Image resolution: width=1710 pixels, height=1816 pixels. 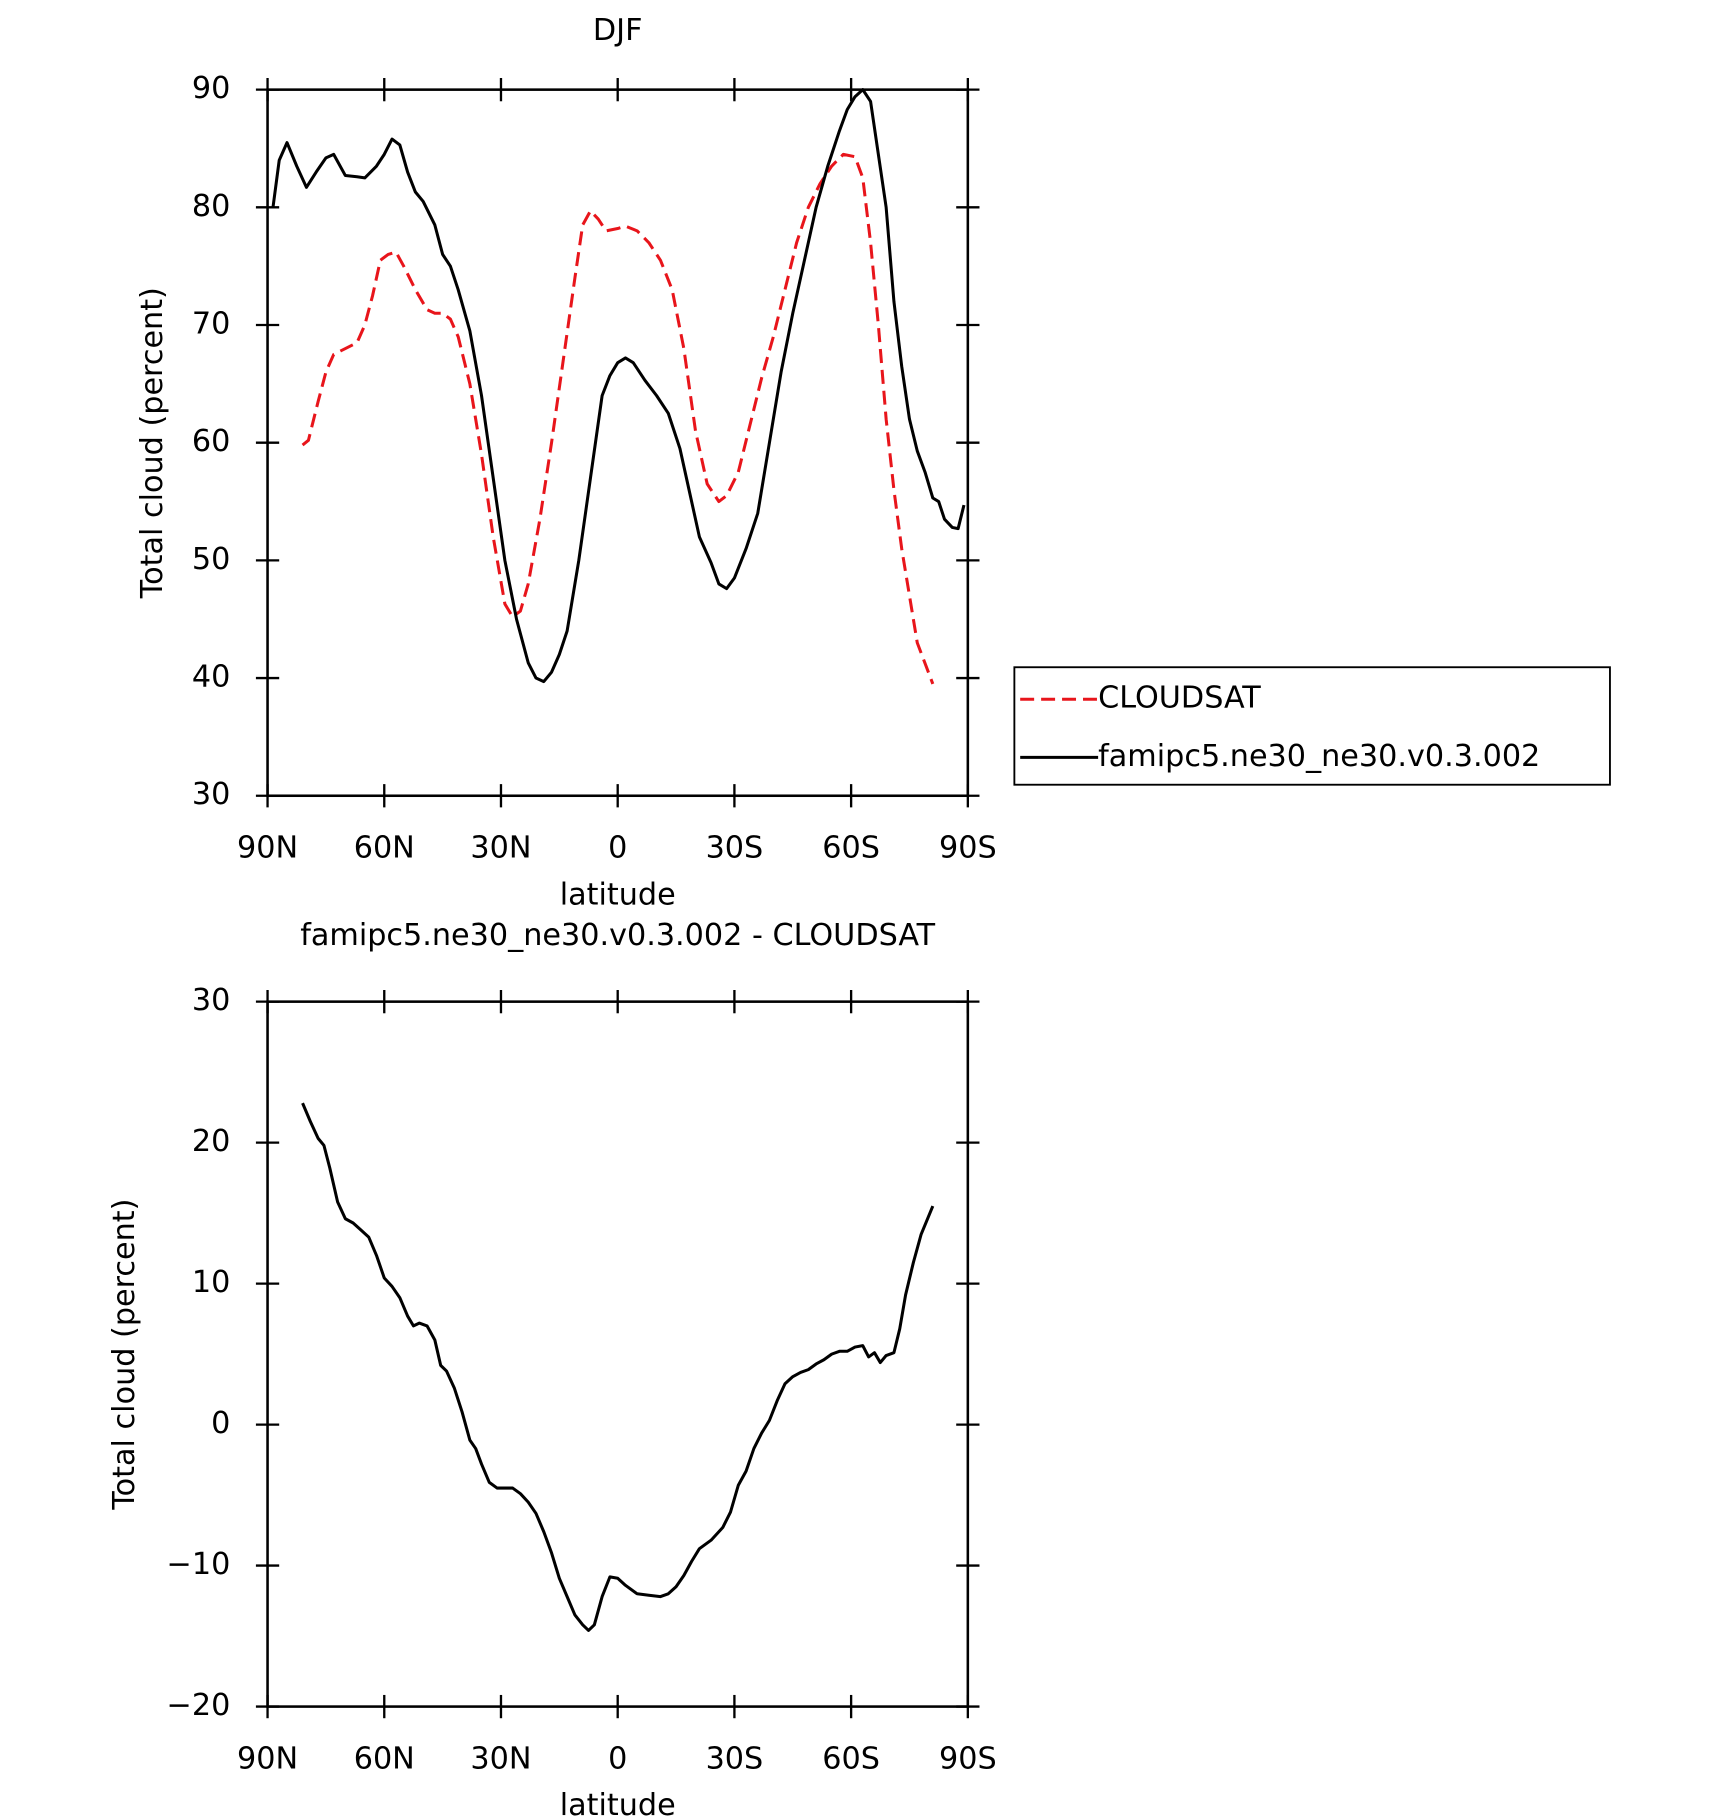 I want to click on y-tick-label: 70, so click(x=211, y=324).